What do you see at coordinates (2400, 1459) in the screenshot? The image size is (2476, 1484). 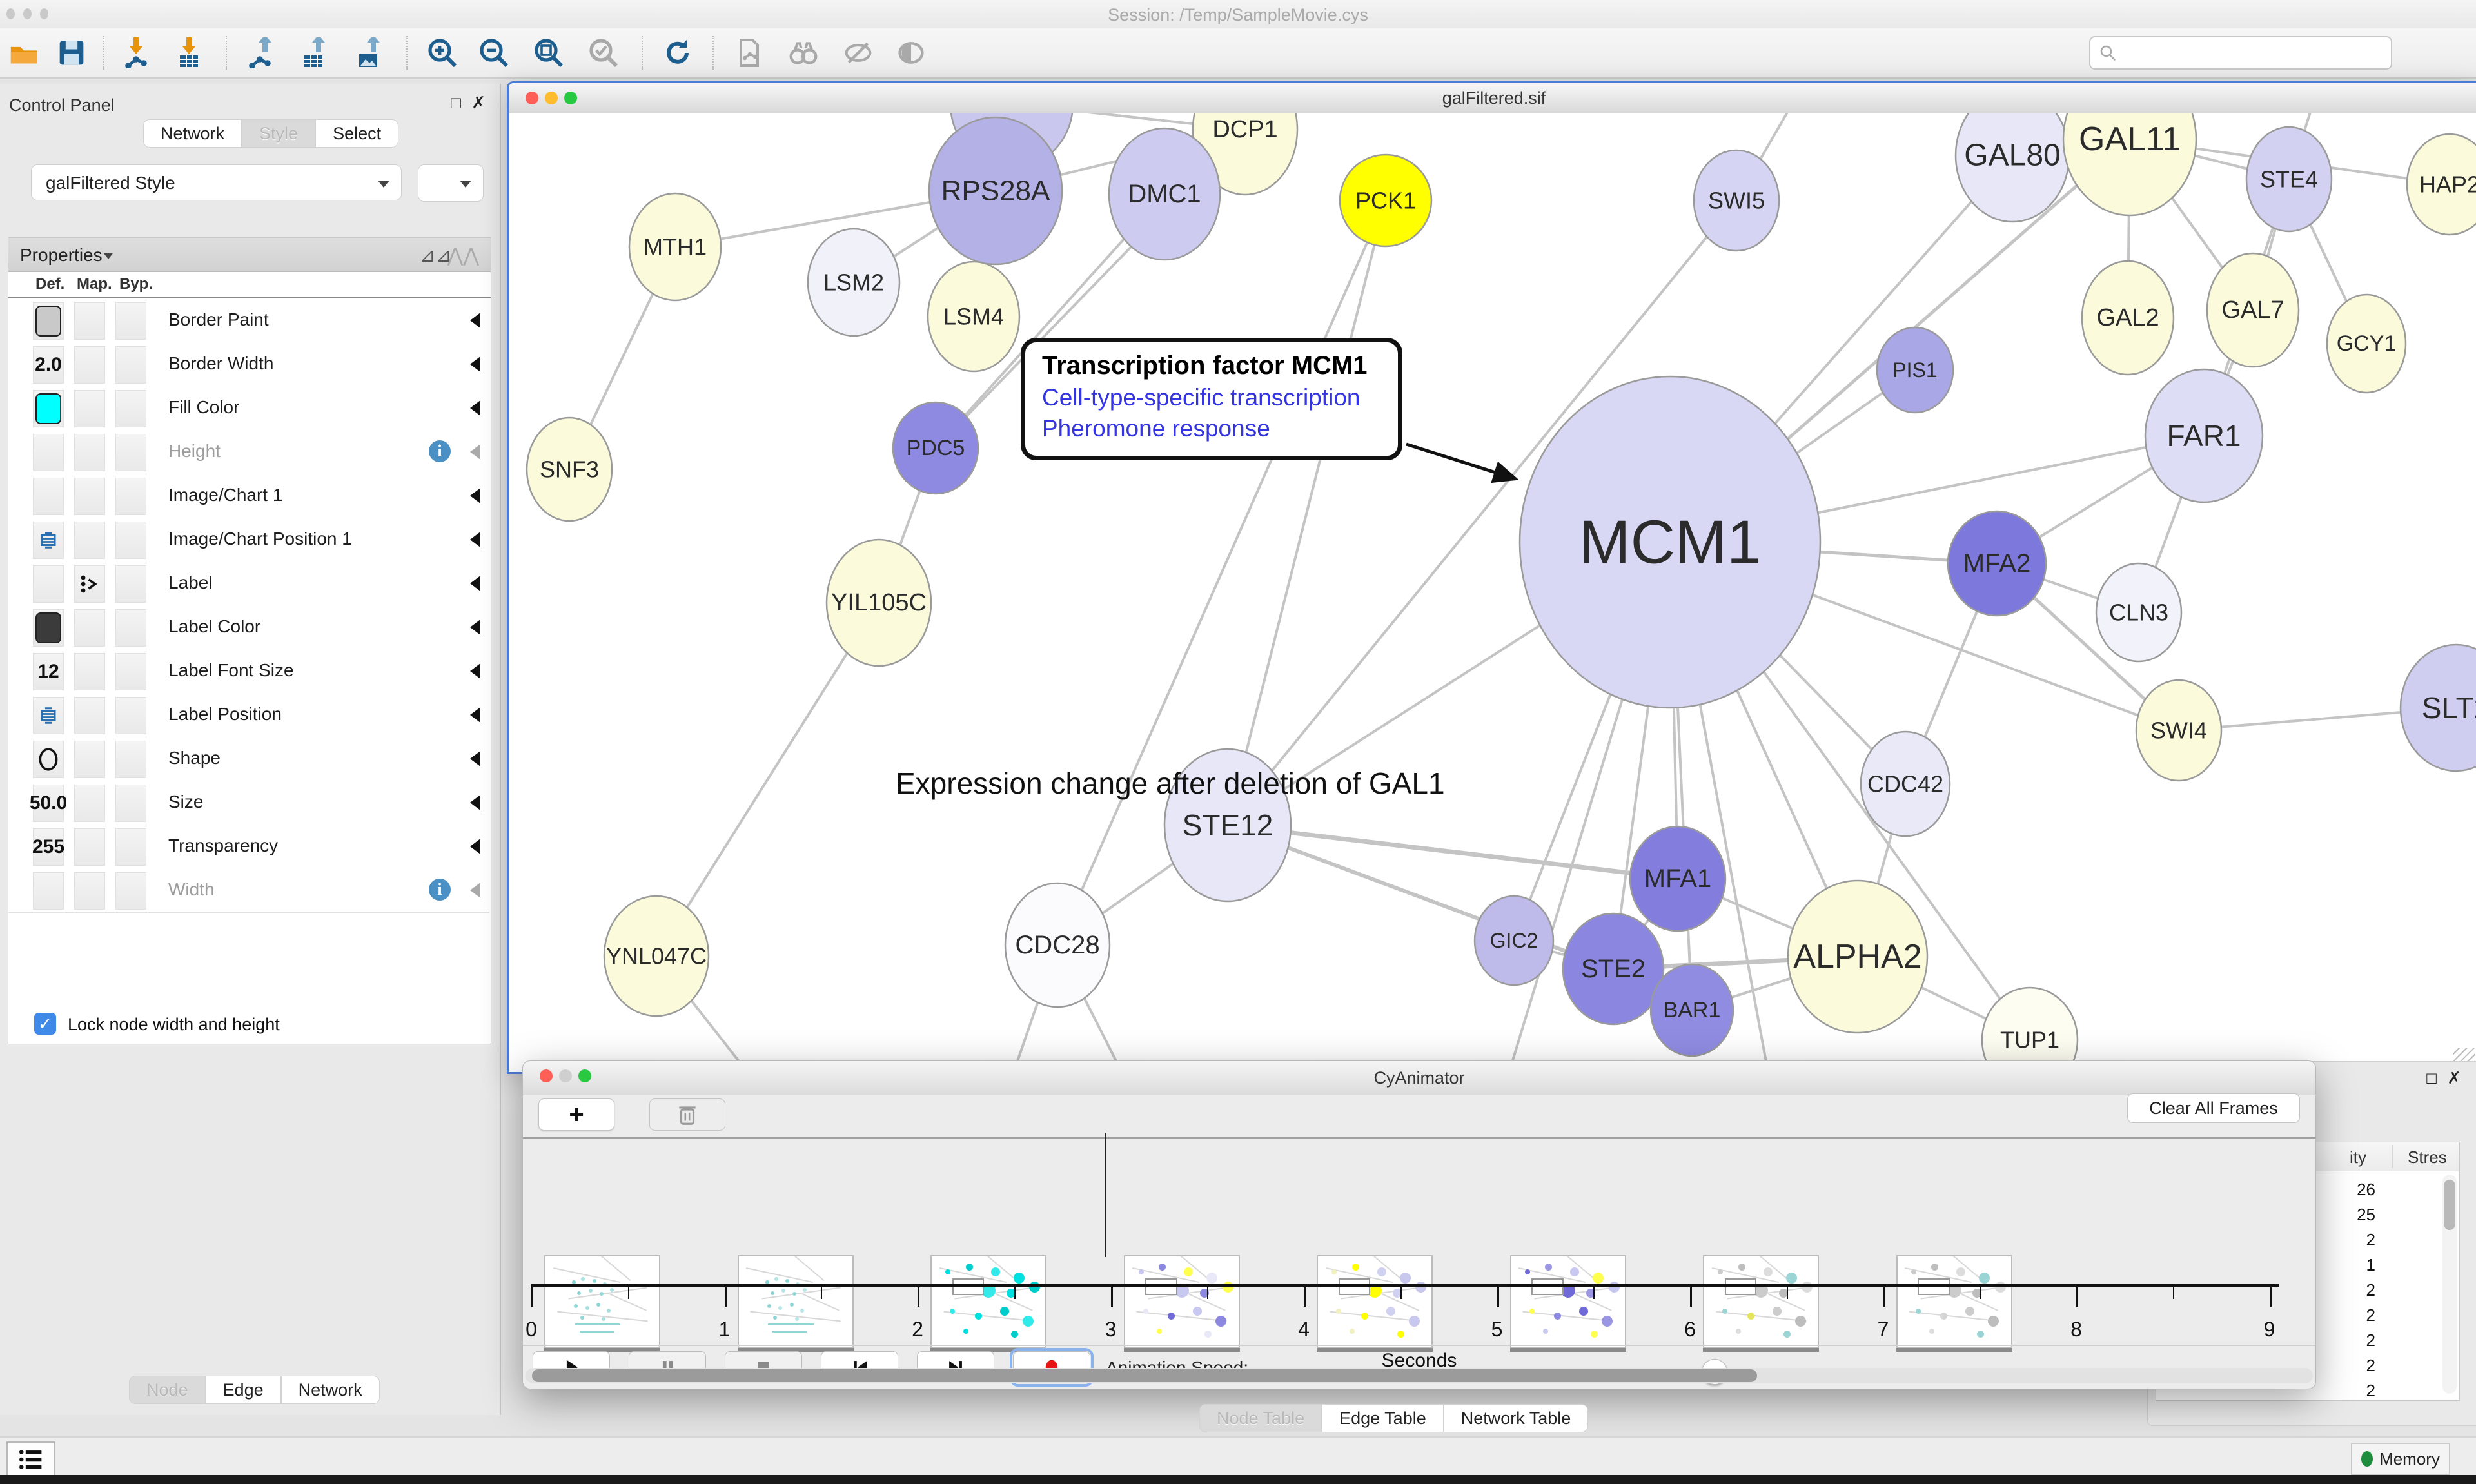 I see `memory-widget: Memory` at bounding box center [2400, 1459].